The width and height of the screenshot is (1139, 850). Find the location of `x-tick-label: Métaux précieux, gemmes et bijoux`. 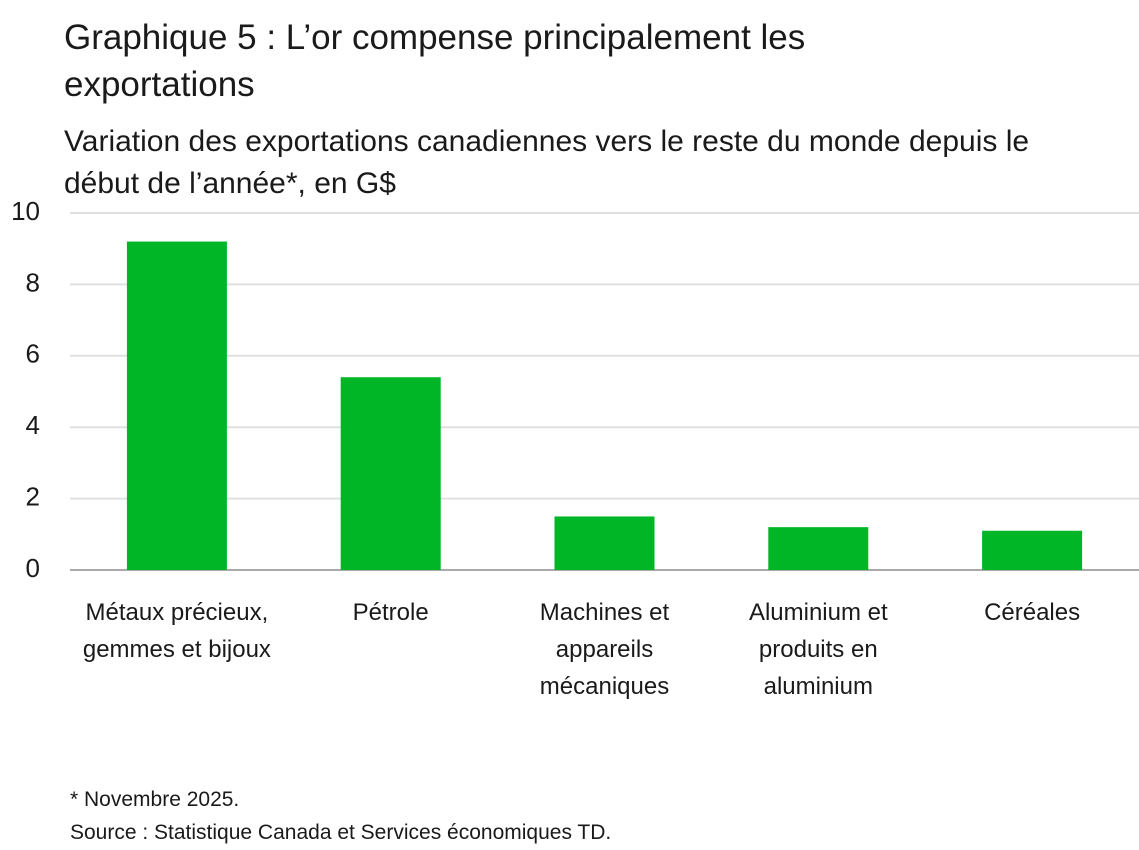

x-tick-label: Métaux précieux, gemmes et bijoux is located at coordinates (176, 631).